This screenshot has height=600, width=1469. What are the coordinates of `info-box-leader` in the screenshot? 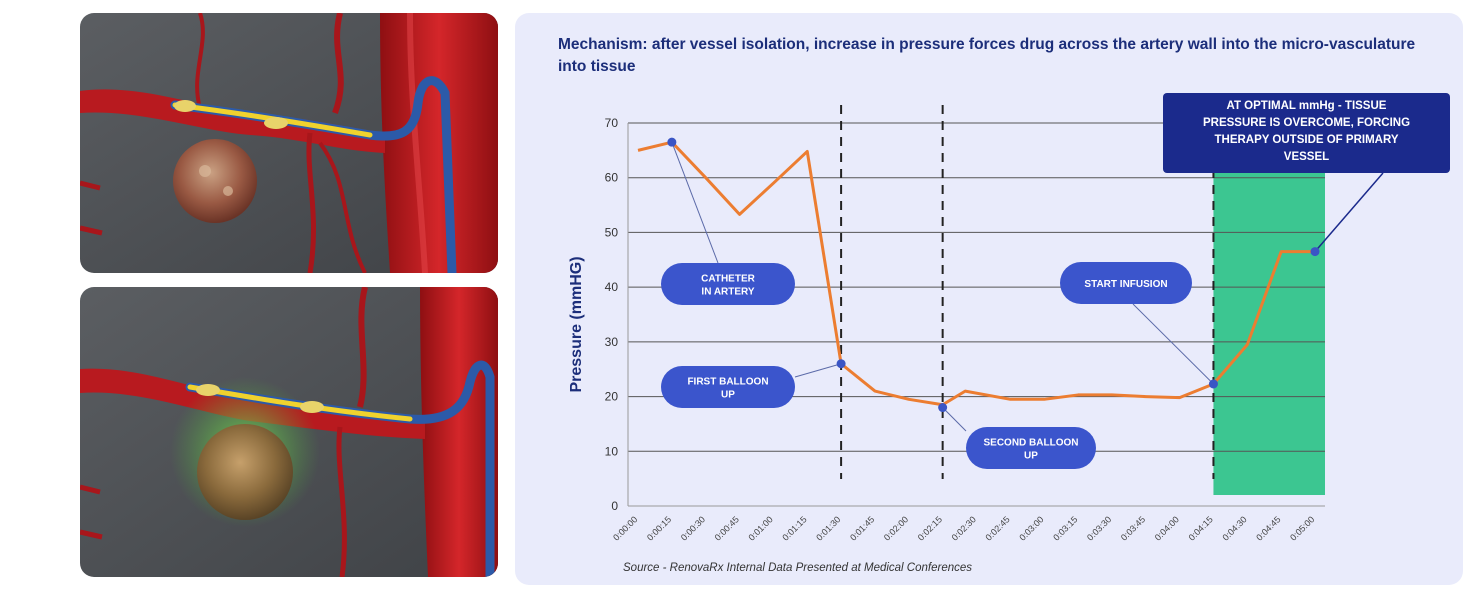 It's located at (1349, 212).